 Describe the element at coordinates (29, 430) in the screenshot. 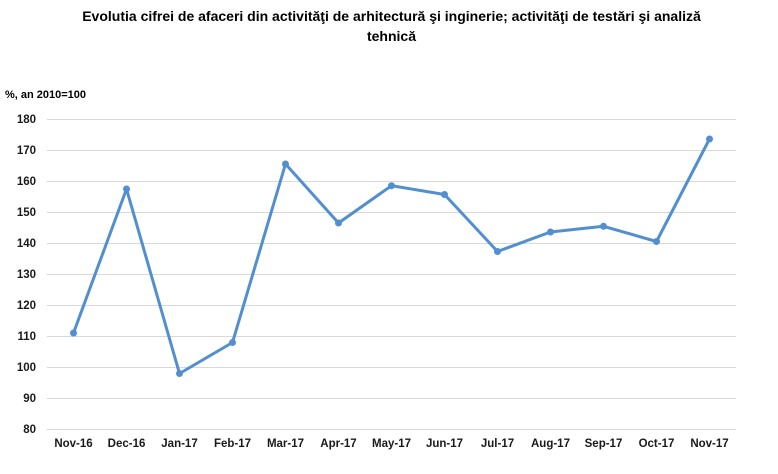

I see `svg-text: 80` at that location.